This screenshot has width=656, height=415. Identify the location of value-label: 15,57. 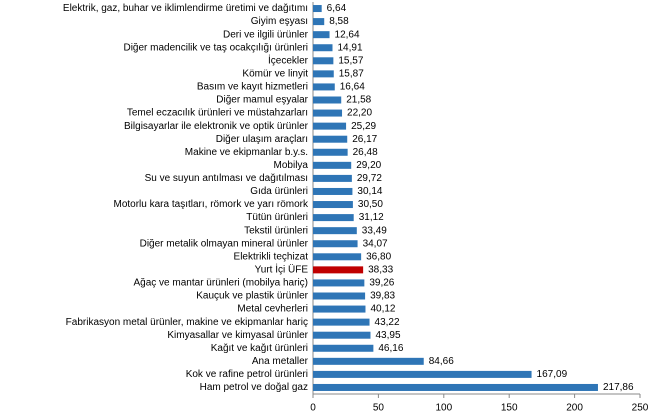
(350, 60).